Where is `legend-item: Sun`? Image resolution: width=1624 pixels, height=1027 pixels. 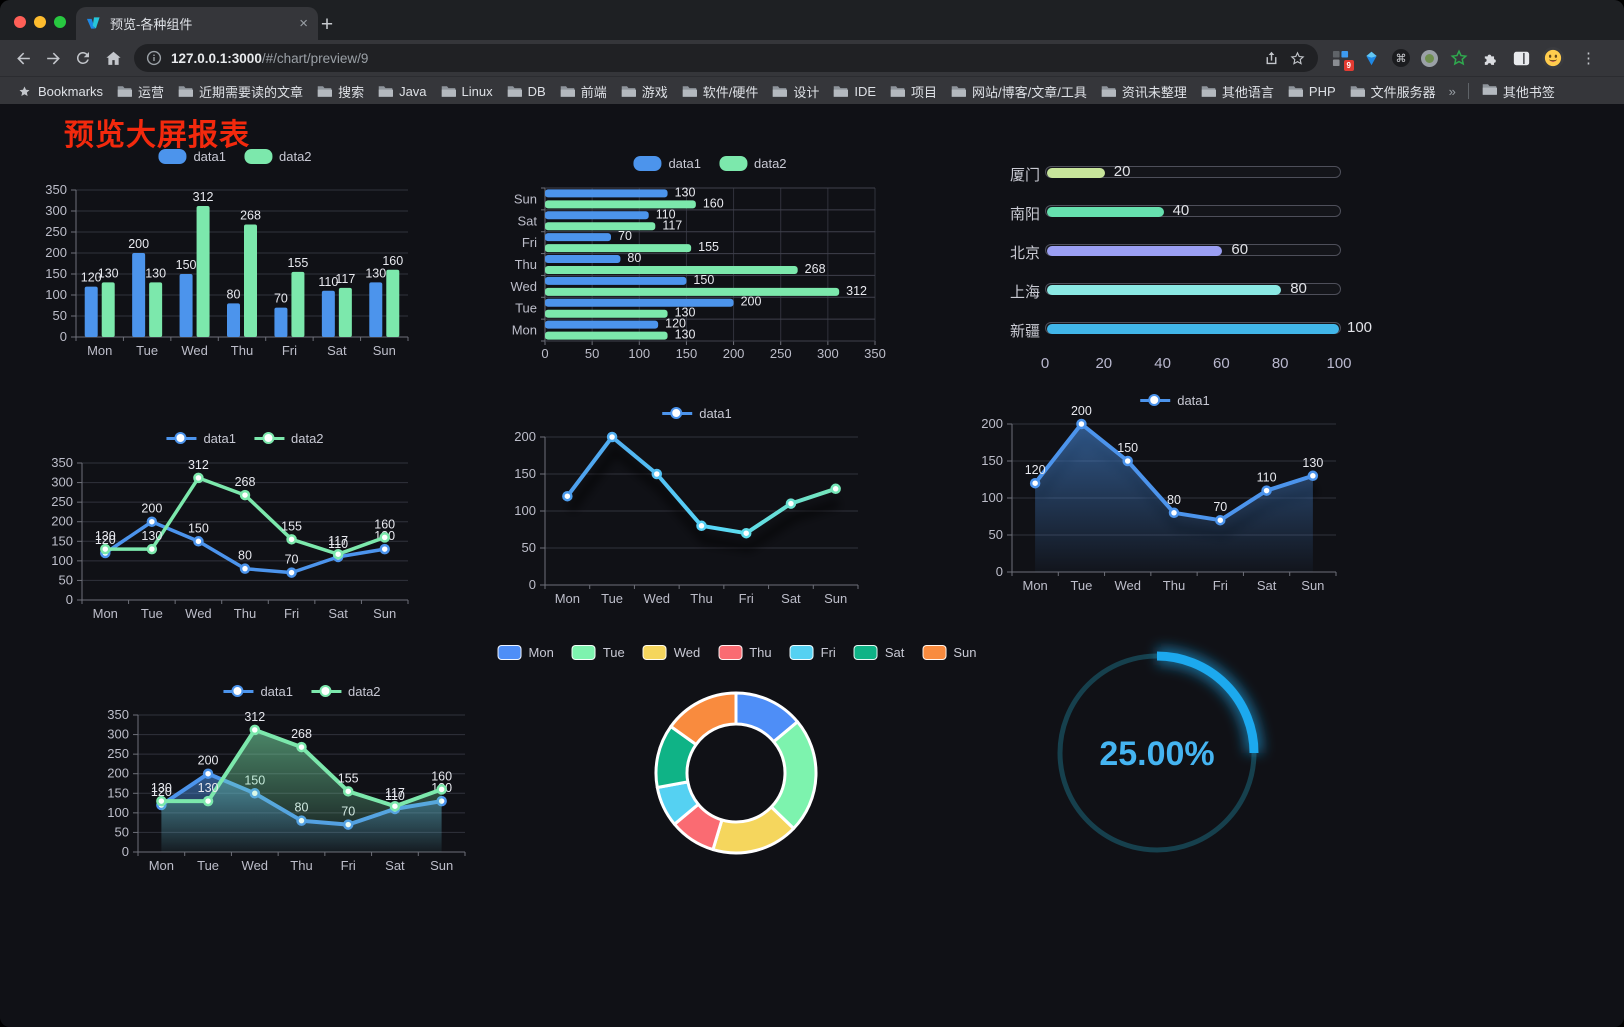 legend-item: Sun is located at coordinates (949, 652).